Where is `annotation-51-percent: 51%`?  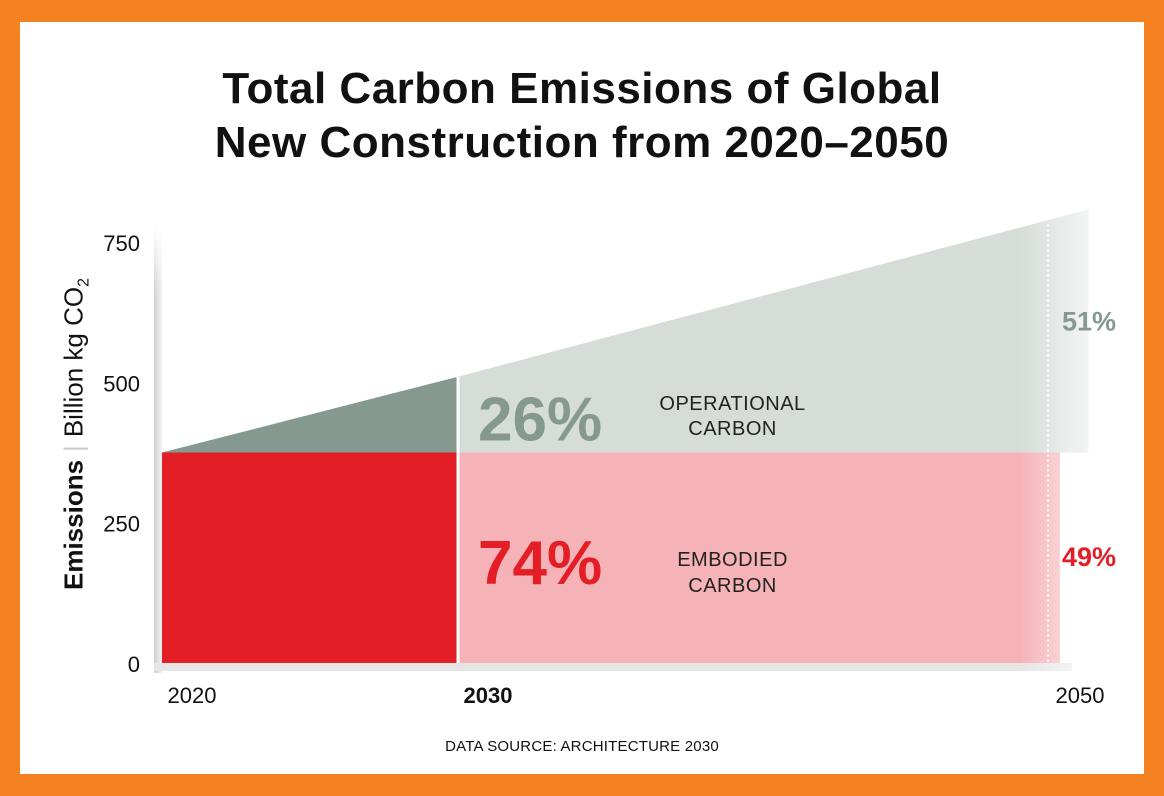 annotation-51-percent: 51% is located at coordinates (1089, 322).